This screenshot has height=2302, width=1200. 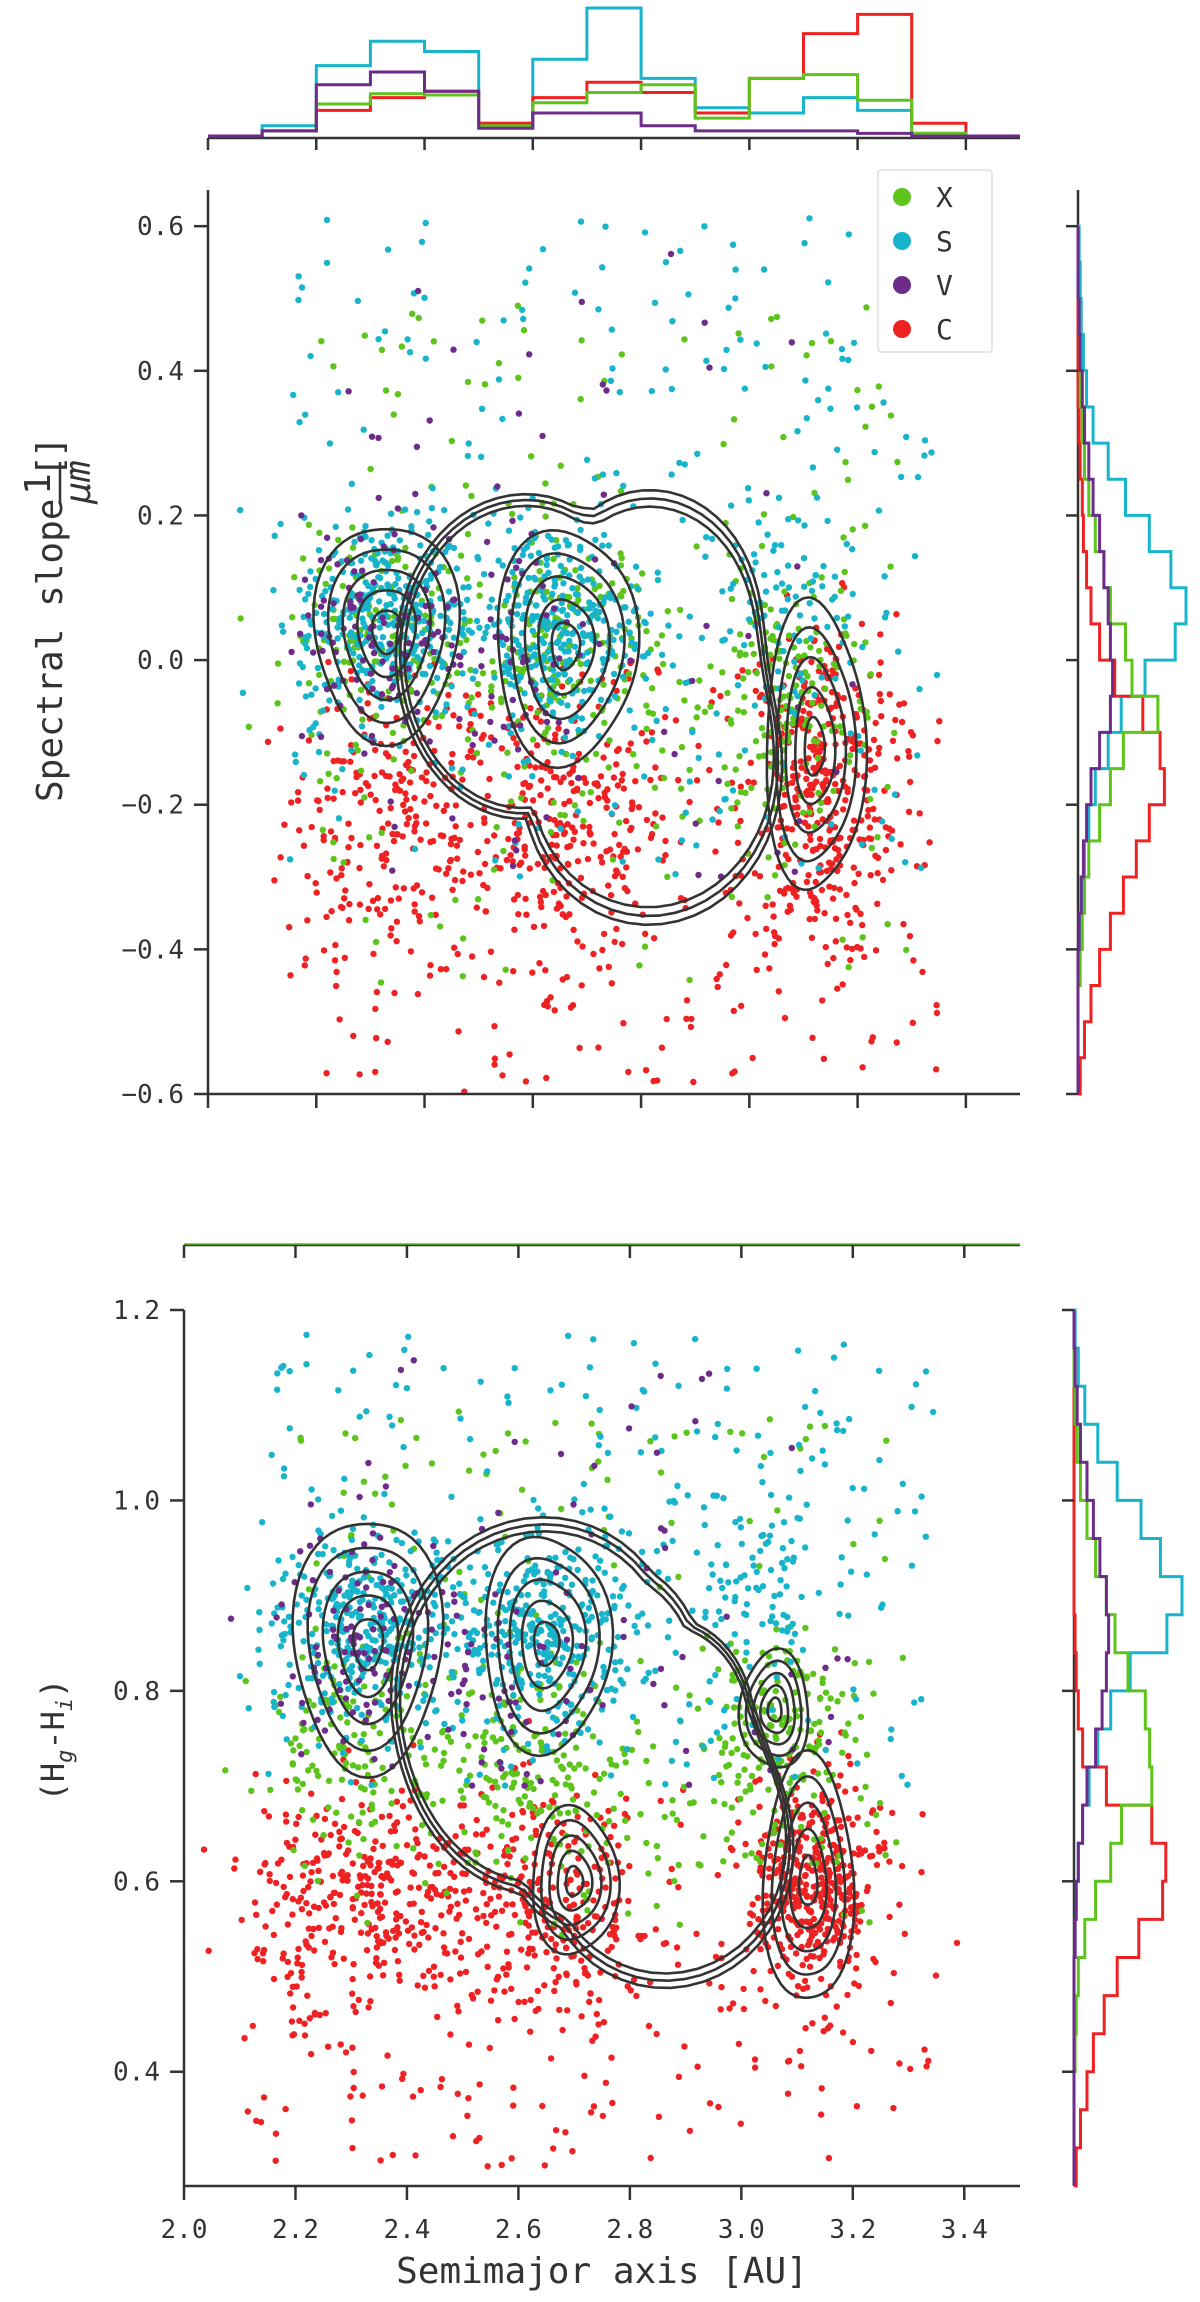 I want to click on hist-x-V, so click(x=614, y=104).